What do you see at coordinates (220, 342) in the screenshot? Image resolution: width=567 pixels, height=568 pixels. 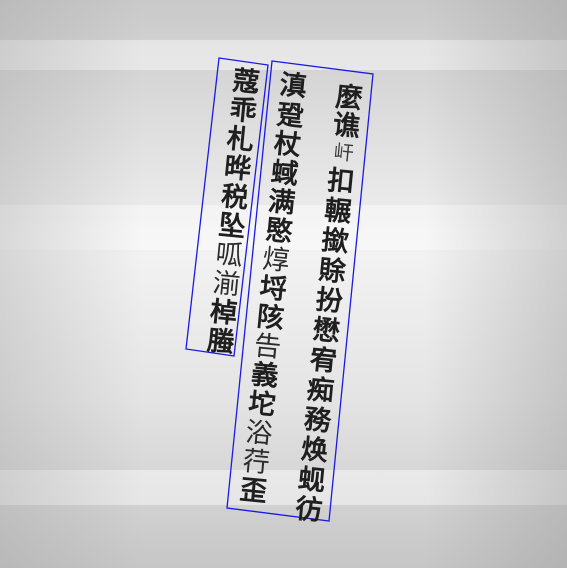 I see `column-char: 螣` at bounding box center [220, 342].